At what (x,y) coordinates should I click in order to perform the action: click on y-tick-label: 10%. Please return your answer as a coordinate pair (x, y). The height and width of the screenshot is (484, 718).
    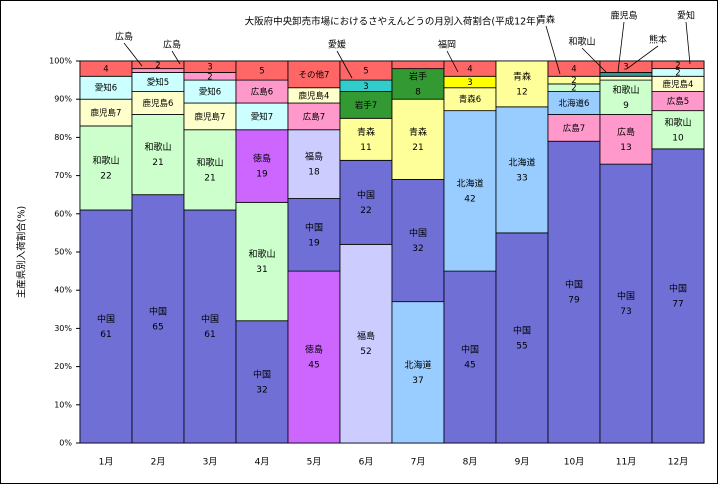
    Looking at the image, I should click on (63, 404).